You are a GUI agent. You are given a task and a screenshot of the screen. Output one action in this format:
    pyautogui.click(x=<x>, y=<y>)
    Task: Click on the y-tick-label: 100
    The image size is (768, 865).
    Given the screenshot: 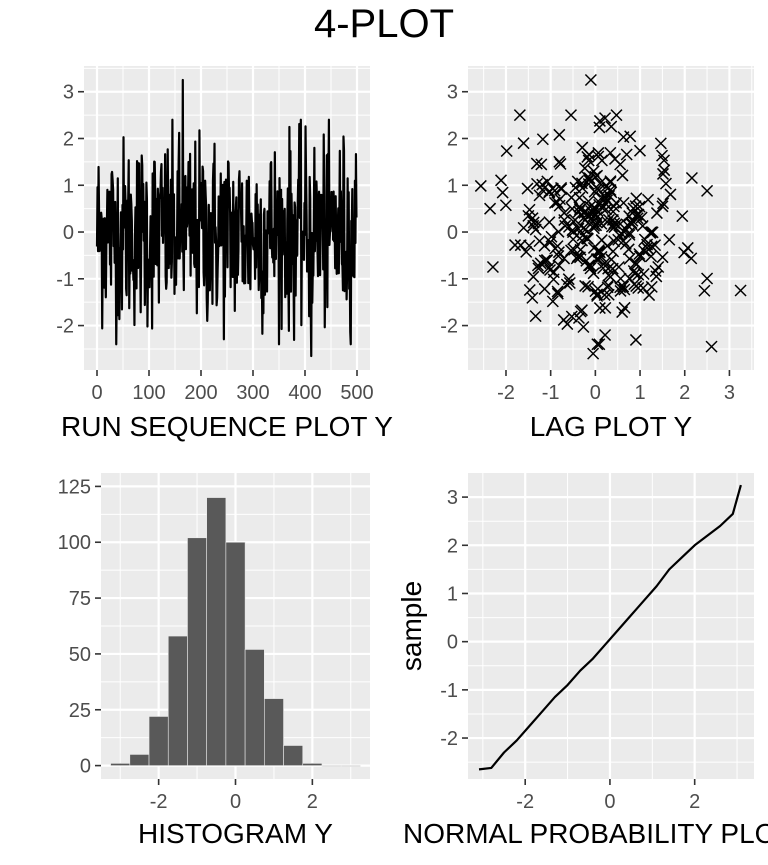 What is the action you would take?
    pyautogui.click(x=74, y=543)
    